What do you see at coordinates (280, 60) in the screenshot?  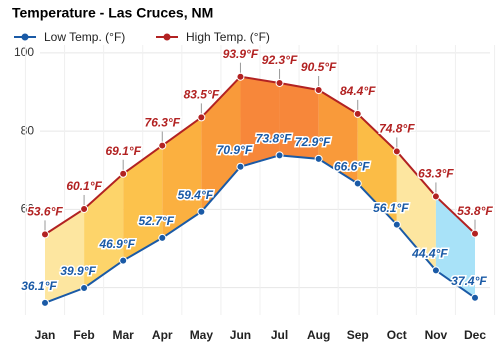 I see `data-label: 92.3°F` at bounding box center [280, 60].